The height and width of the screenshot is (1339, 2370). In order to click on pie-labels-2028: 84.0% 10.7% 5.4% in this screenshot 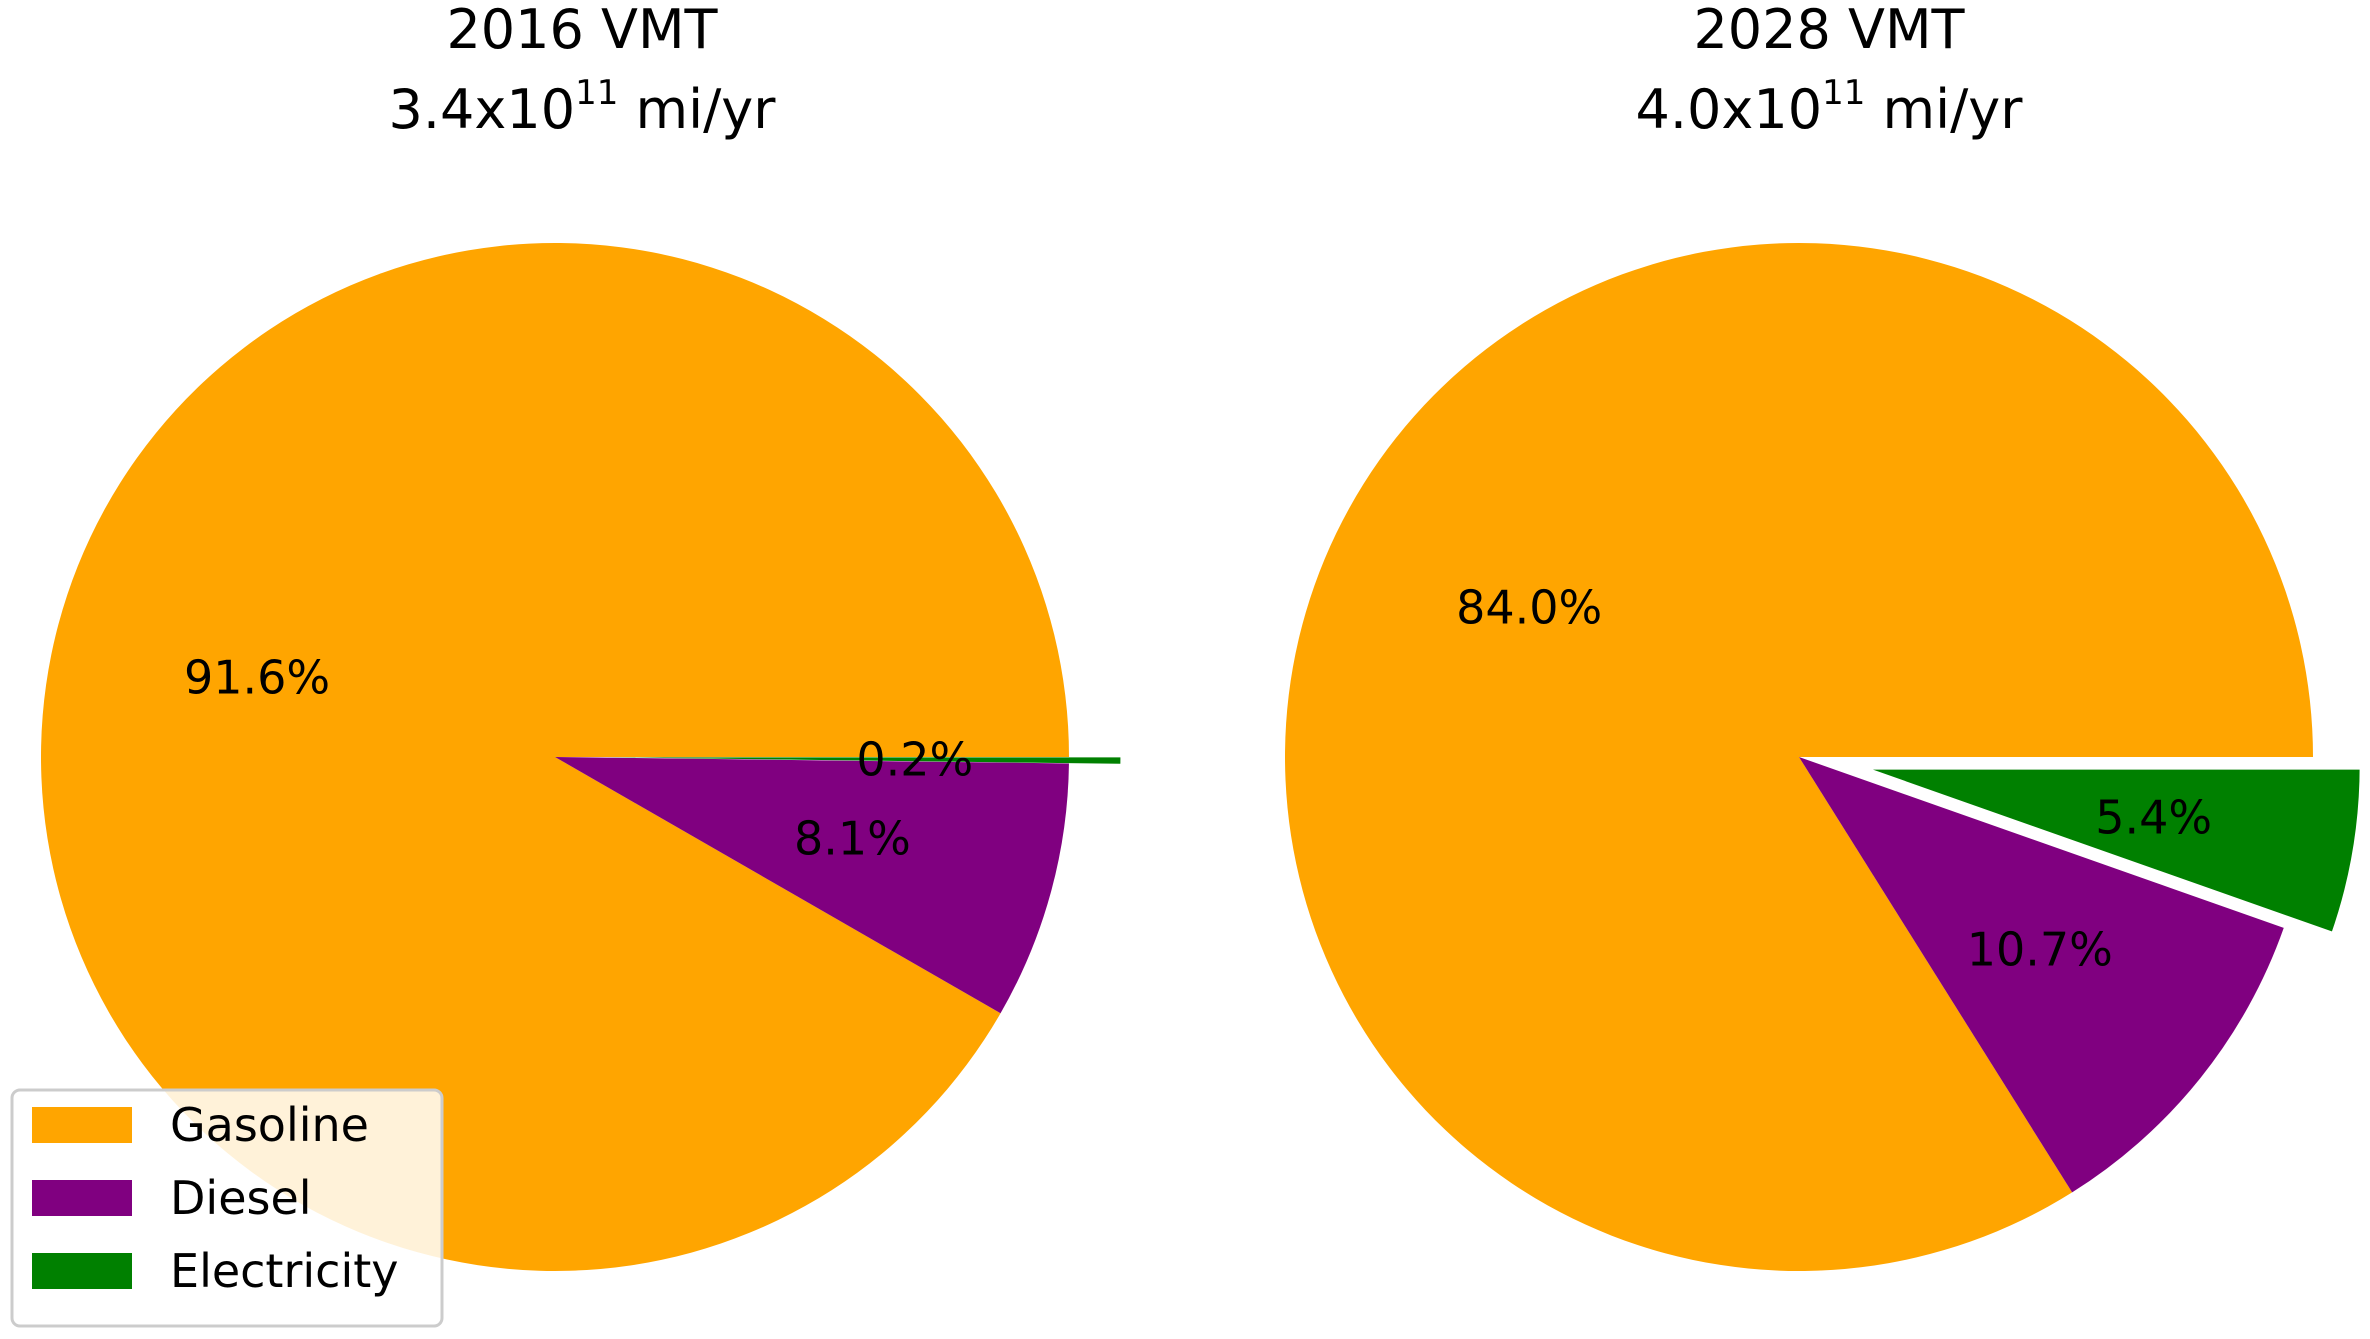, I will do `click(1834, 779)`.